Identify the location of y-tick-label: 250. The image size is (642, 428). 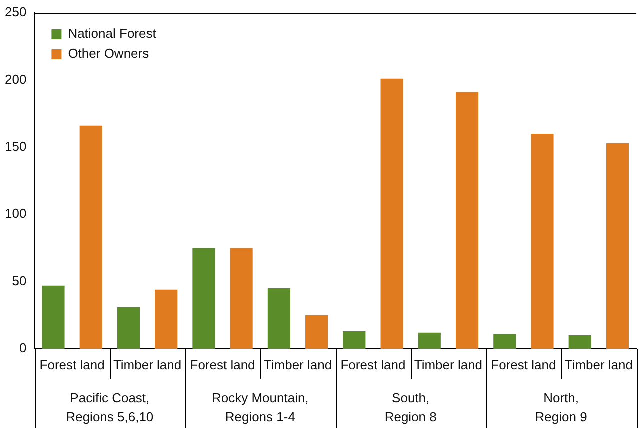
(15, 12).